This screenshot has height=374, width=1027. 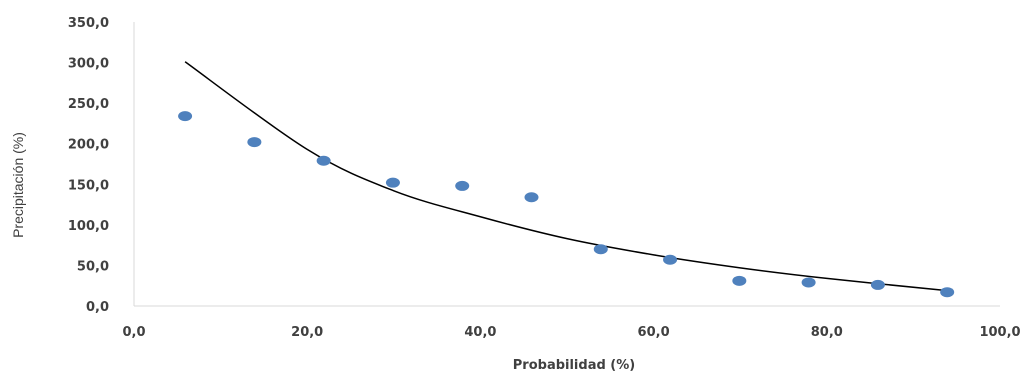 I want to click on y-axis-title: Precipitación (%), so click(x=18, y=185).